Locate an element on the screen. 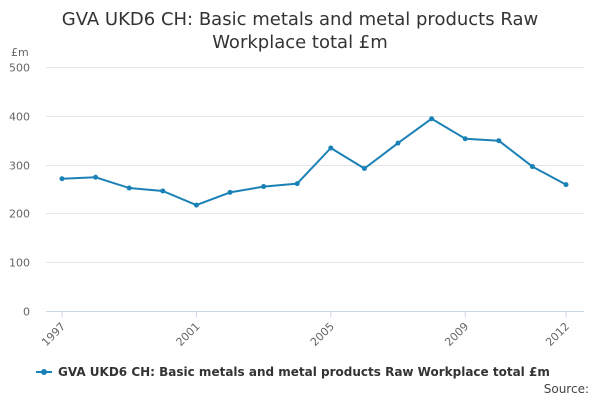 The height and width of the screenshot is (400, 600). y-tick-label: 500 is located at coordinates (19, 68).